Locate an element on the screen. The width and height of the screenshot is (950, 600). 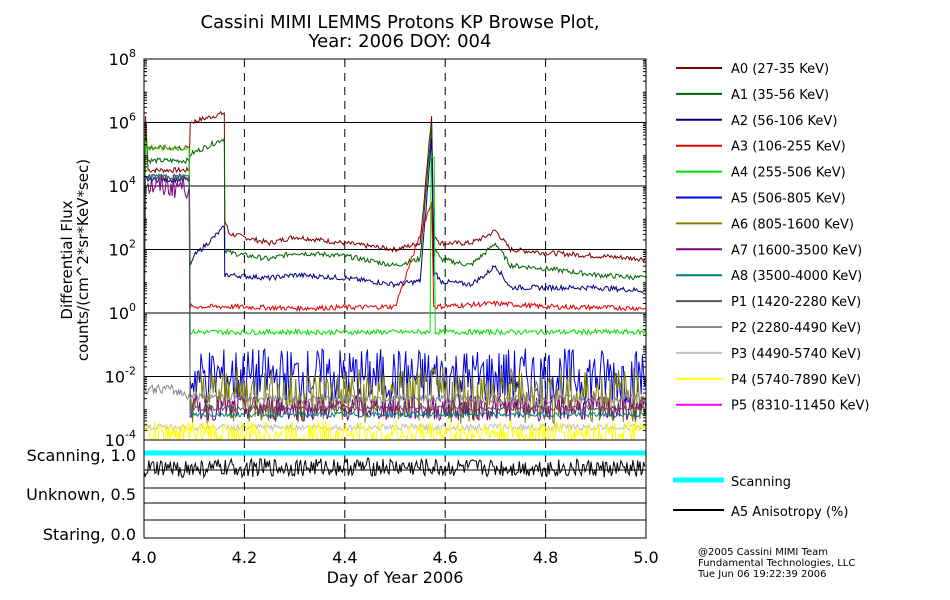
anisotropy-series is located at coordinates (394, 464).